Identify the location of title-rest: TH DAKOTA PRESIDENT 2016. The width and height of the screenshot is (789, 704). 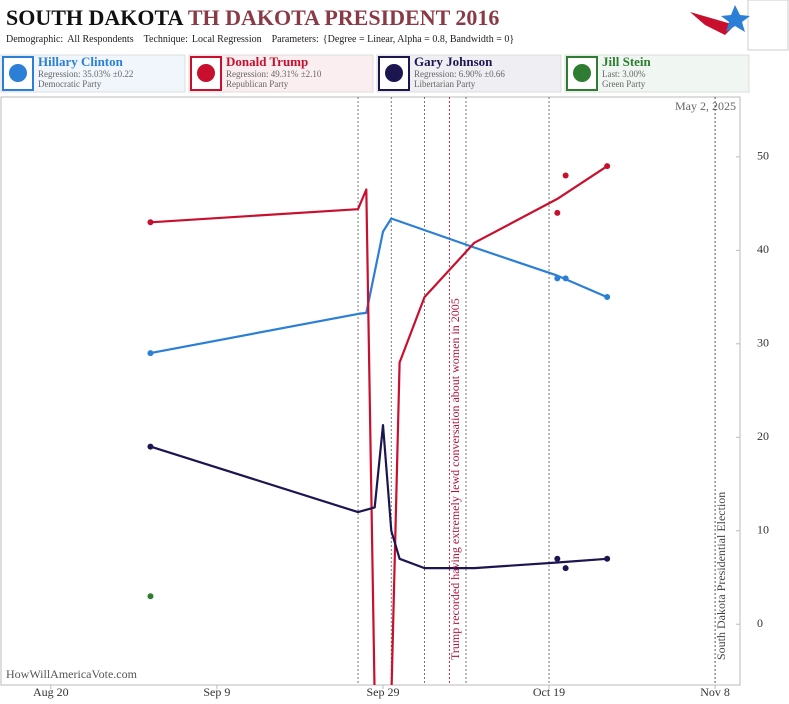
(344, 17).